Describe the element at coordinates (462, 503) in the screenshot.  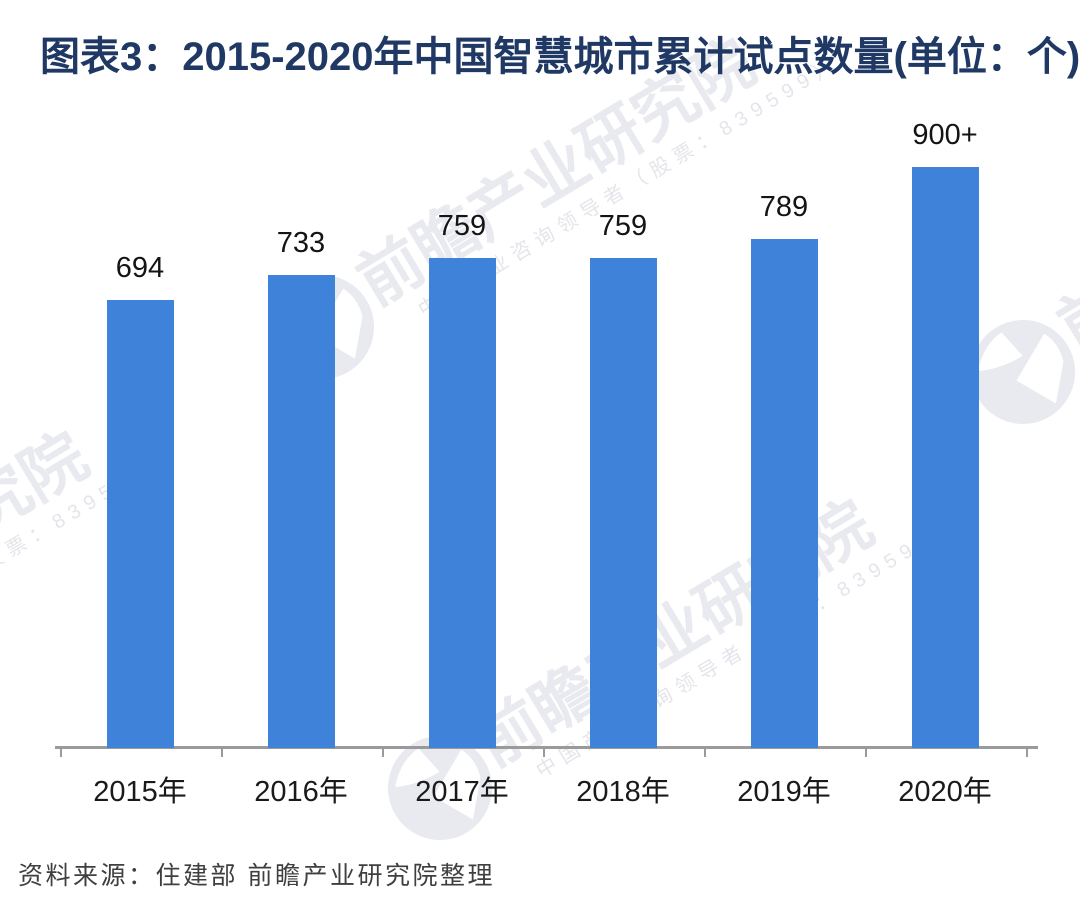
I see `bar-2017年` at that location.